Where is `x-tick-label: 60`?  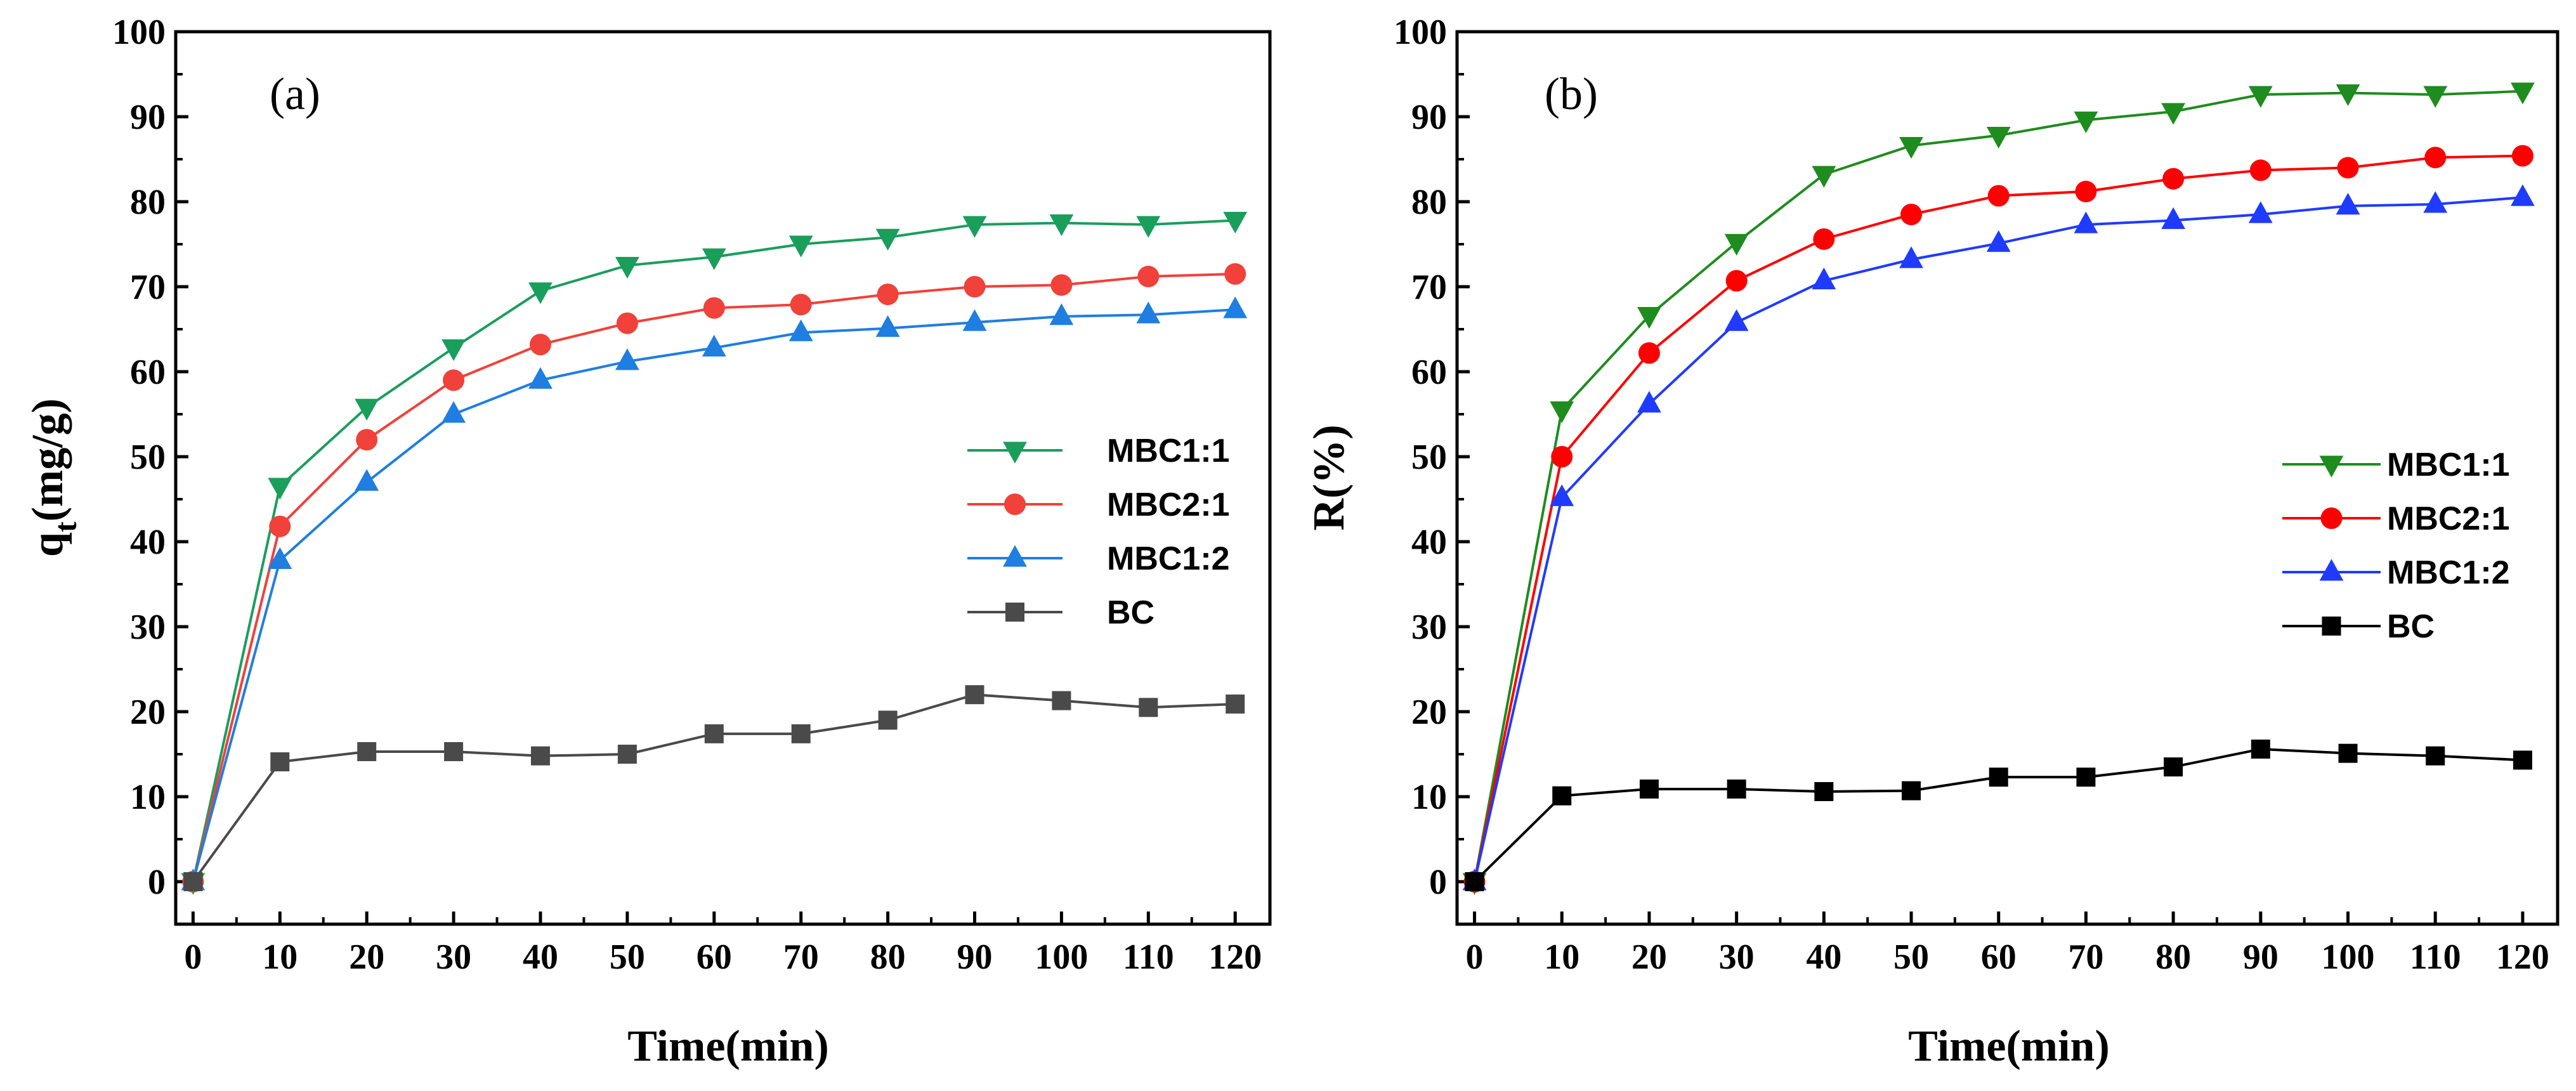 x-tick-label: 60 is located at coordinates (714, 957).